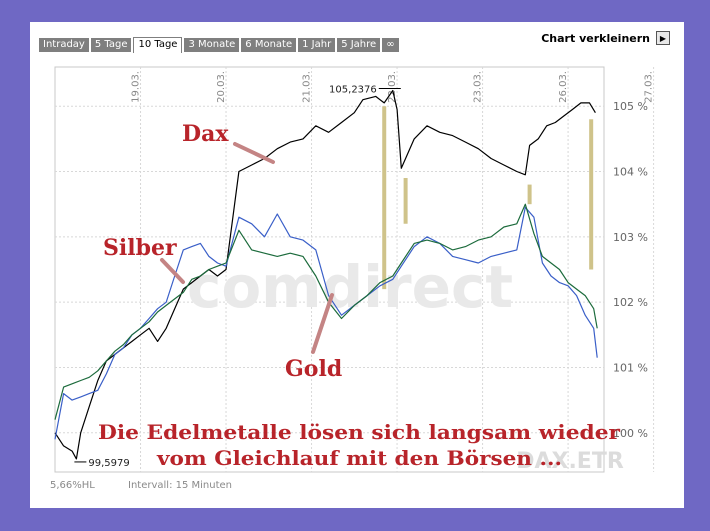 This screenshot has width=710, height=531. What do you see at coordinates (649, 87) in the screenshot?
I see `x-tick-label: 27.03.` at bounding box center [649, 87].